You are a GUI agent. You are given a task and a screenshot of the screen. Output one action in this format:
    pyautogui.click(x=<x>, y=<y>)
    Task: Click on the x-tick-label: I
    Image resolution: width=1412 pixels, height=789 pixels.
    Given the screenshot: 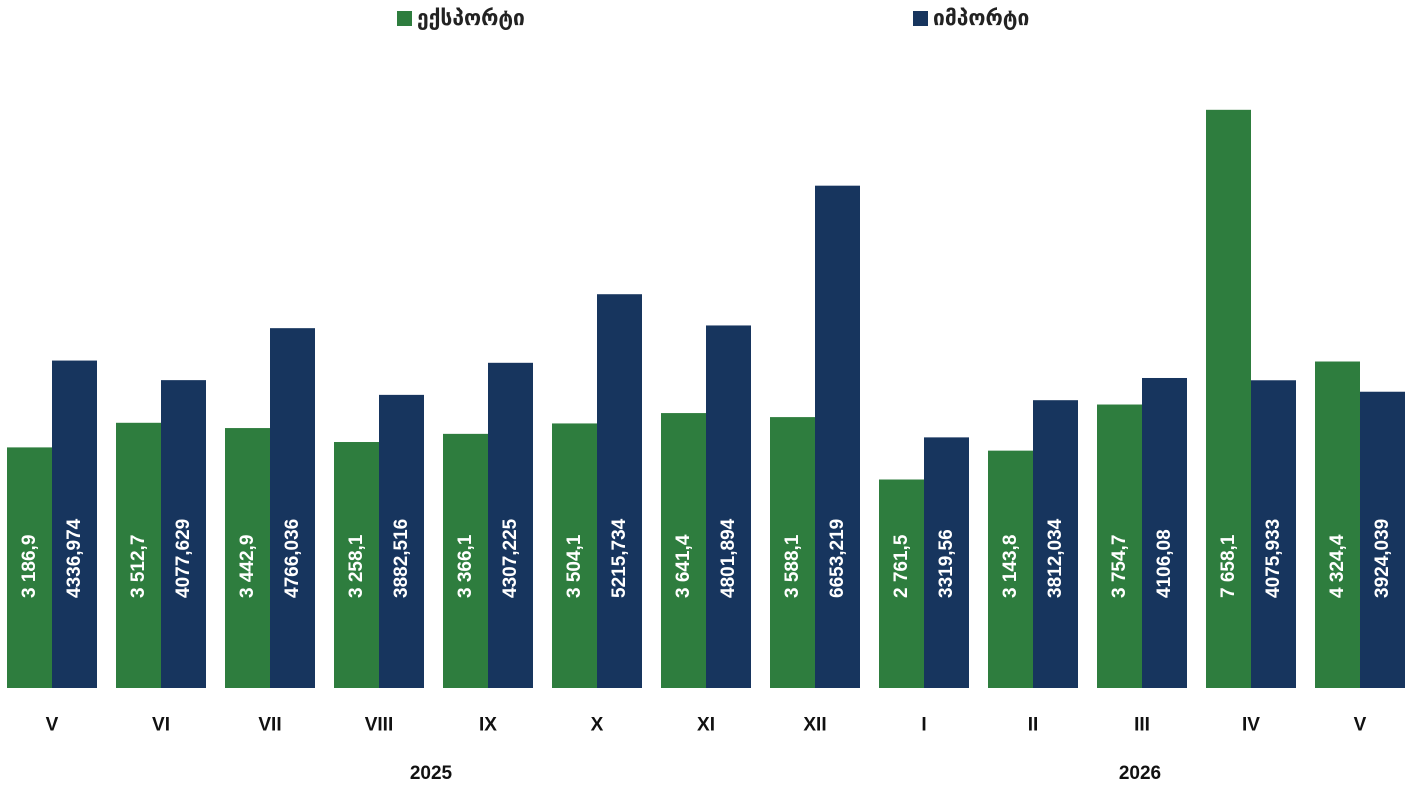 What is the action you would take?
    pyautogui.click(x=923, y=725)
    